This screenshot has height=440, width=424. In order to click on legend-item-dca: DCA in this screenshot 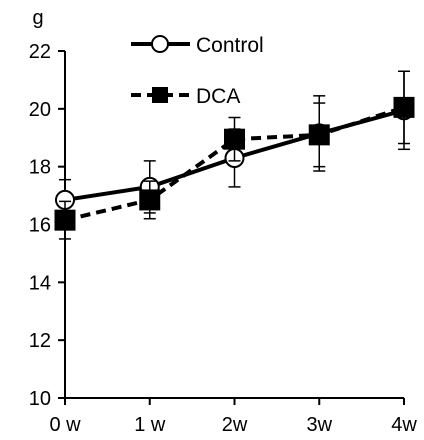, I will do `click(185, 96)`.